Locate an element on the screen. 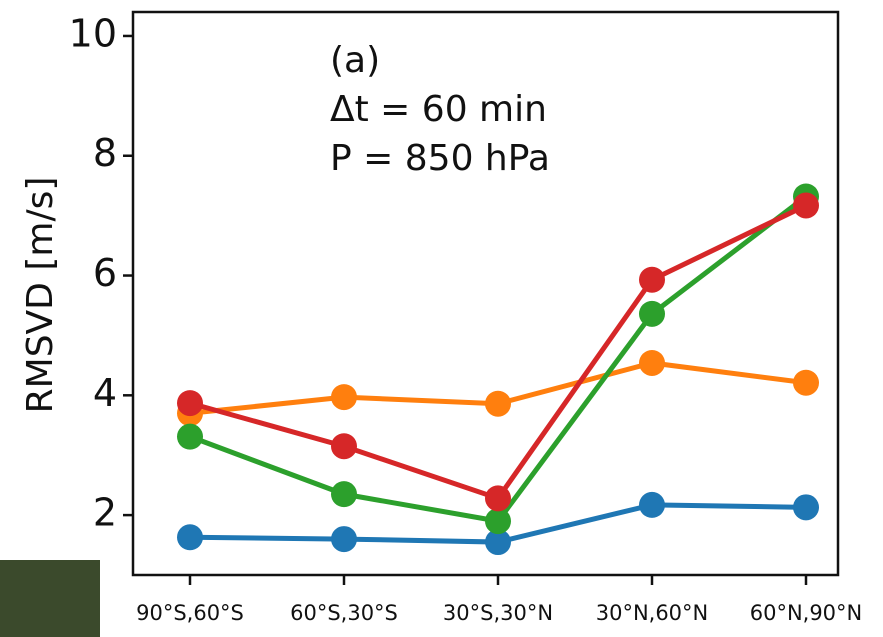  y-tick-label: 10 is located at coordinates (93, 33).